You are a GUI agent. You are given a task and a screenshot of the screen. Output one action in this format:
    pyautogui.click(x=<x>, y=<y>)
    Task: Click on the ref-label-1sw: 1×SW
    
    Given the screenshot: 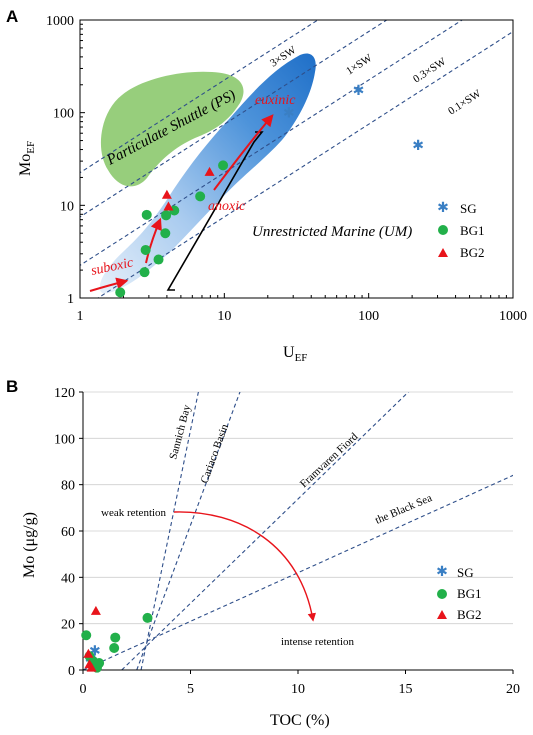 What is the action you would take?
    pyautogui.click(x=359, y=65)
    